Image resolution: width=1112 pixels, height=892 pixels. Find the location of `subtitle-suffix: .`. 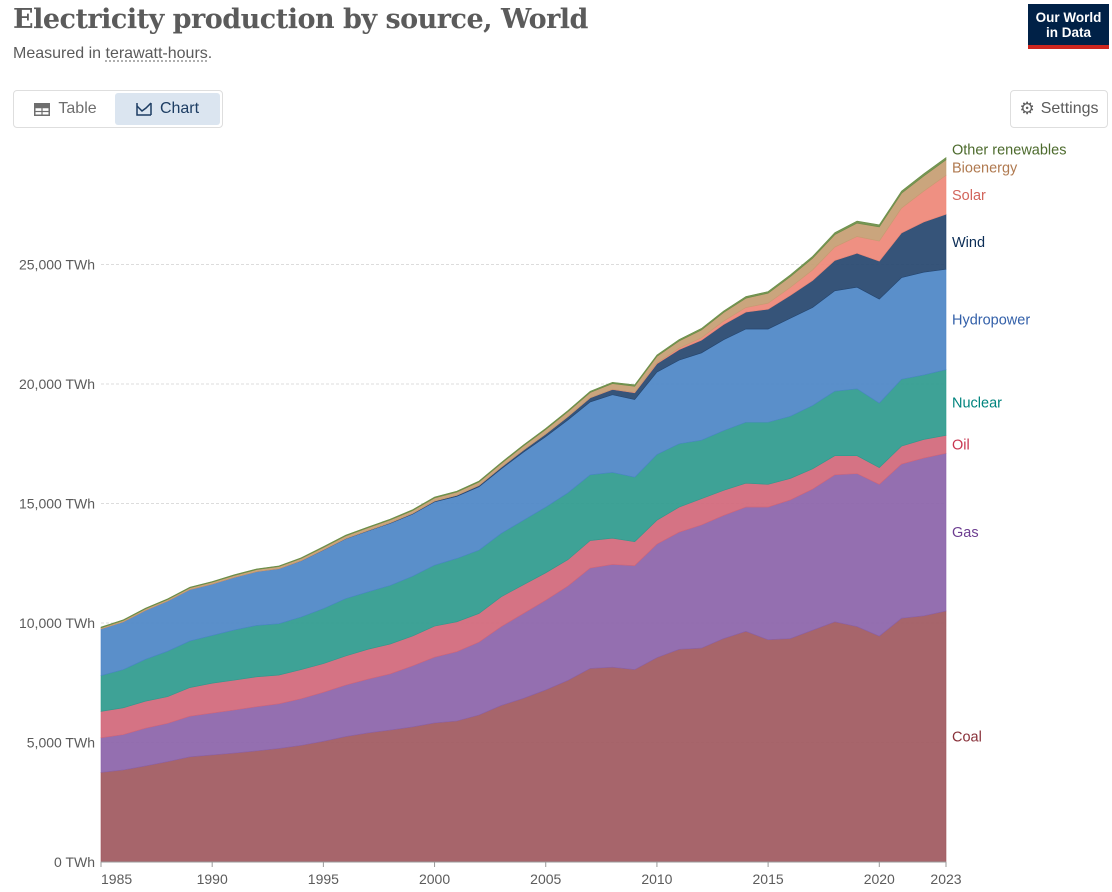

subtitle-suffix: . is located at coordinates (210, 53).